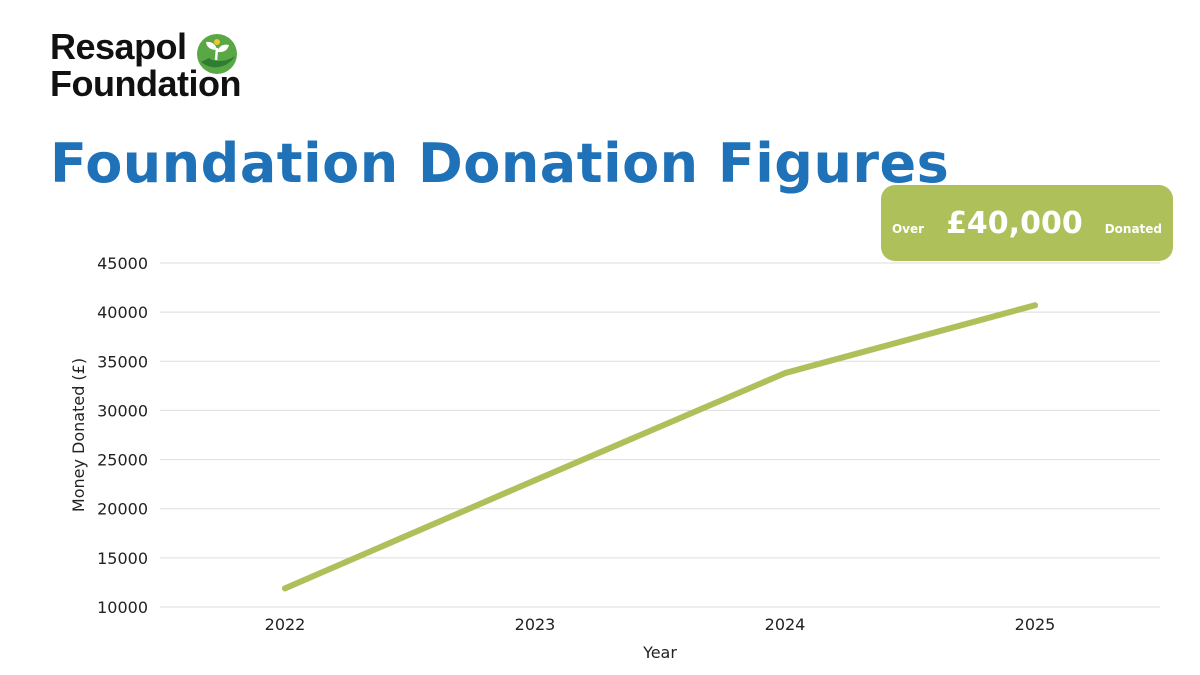  I want to click on page-title: Foundation Donation Figures, so click(500, 163).